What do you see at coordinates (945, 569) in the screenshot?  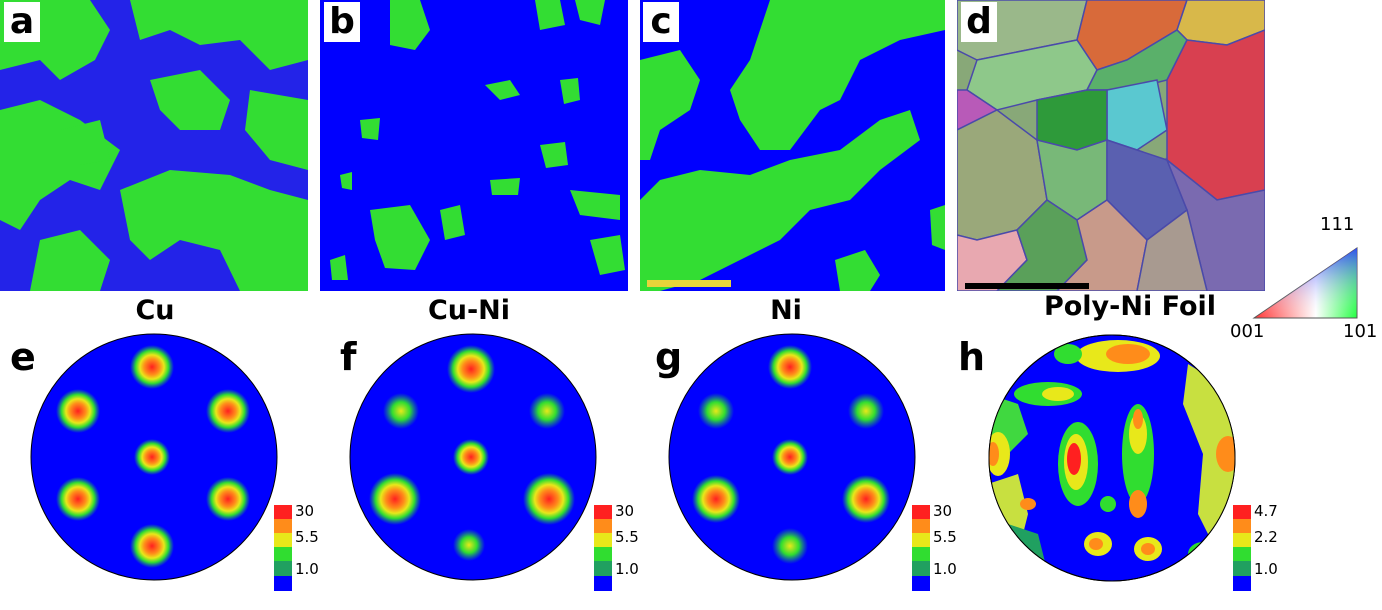 I see `colorbar-g-min: 1.0` at bounding box center [945, 569].